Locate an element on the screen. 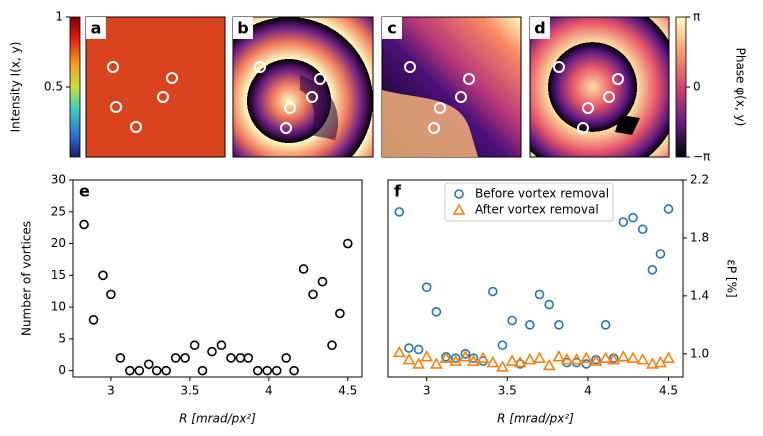  legend-label: After vortex removal is located at coordinates (537, 210).